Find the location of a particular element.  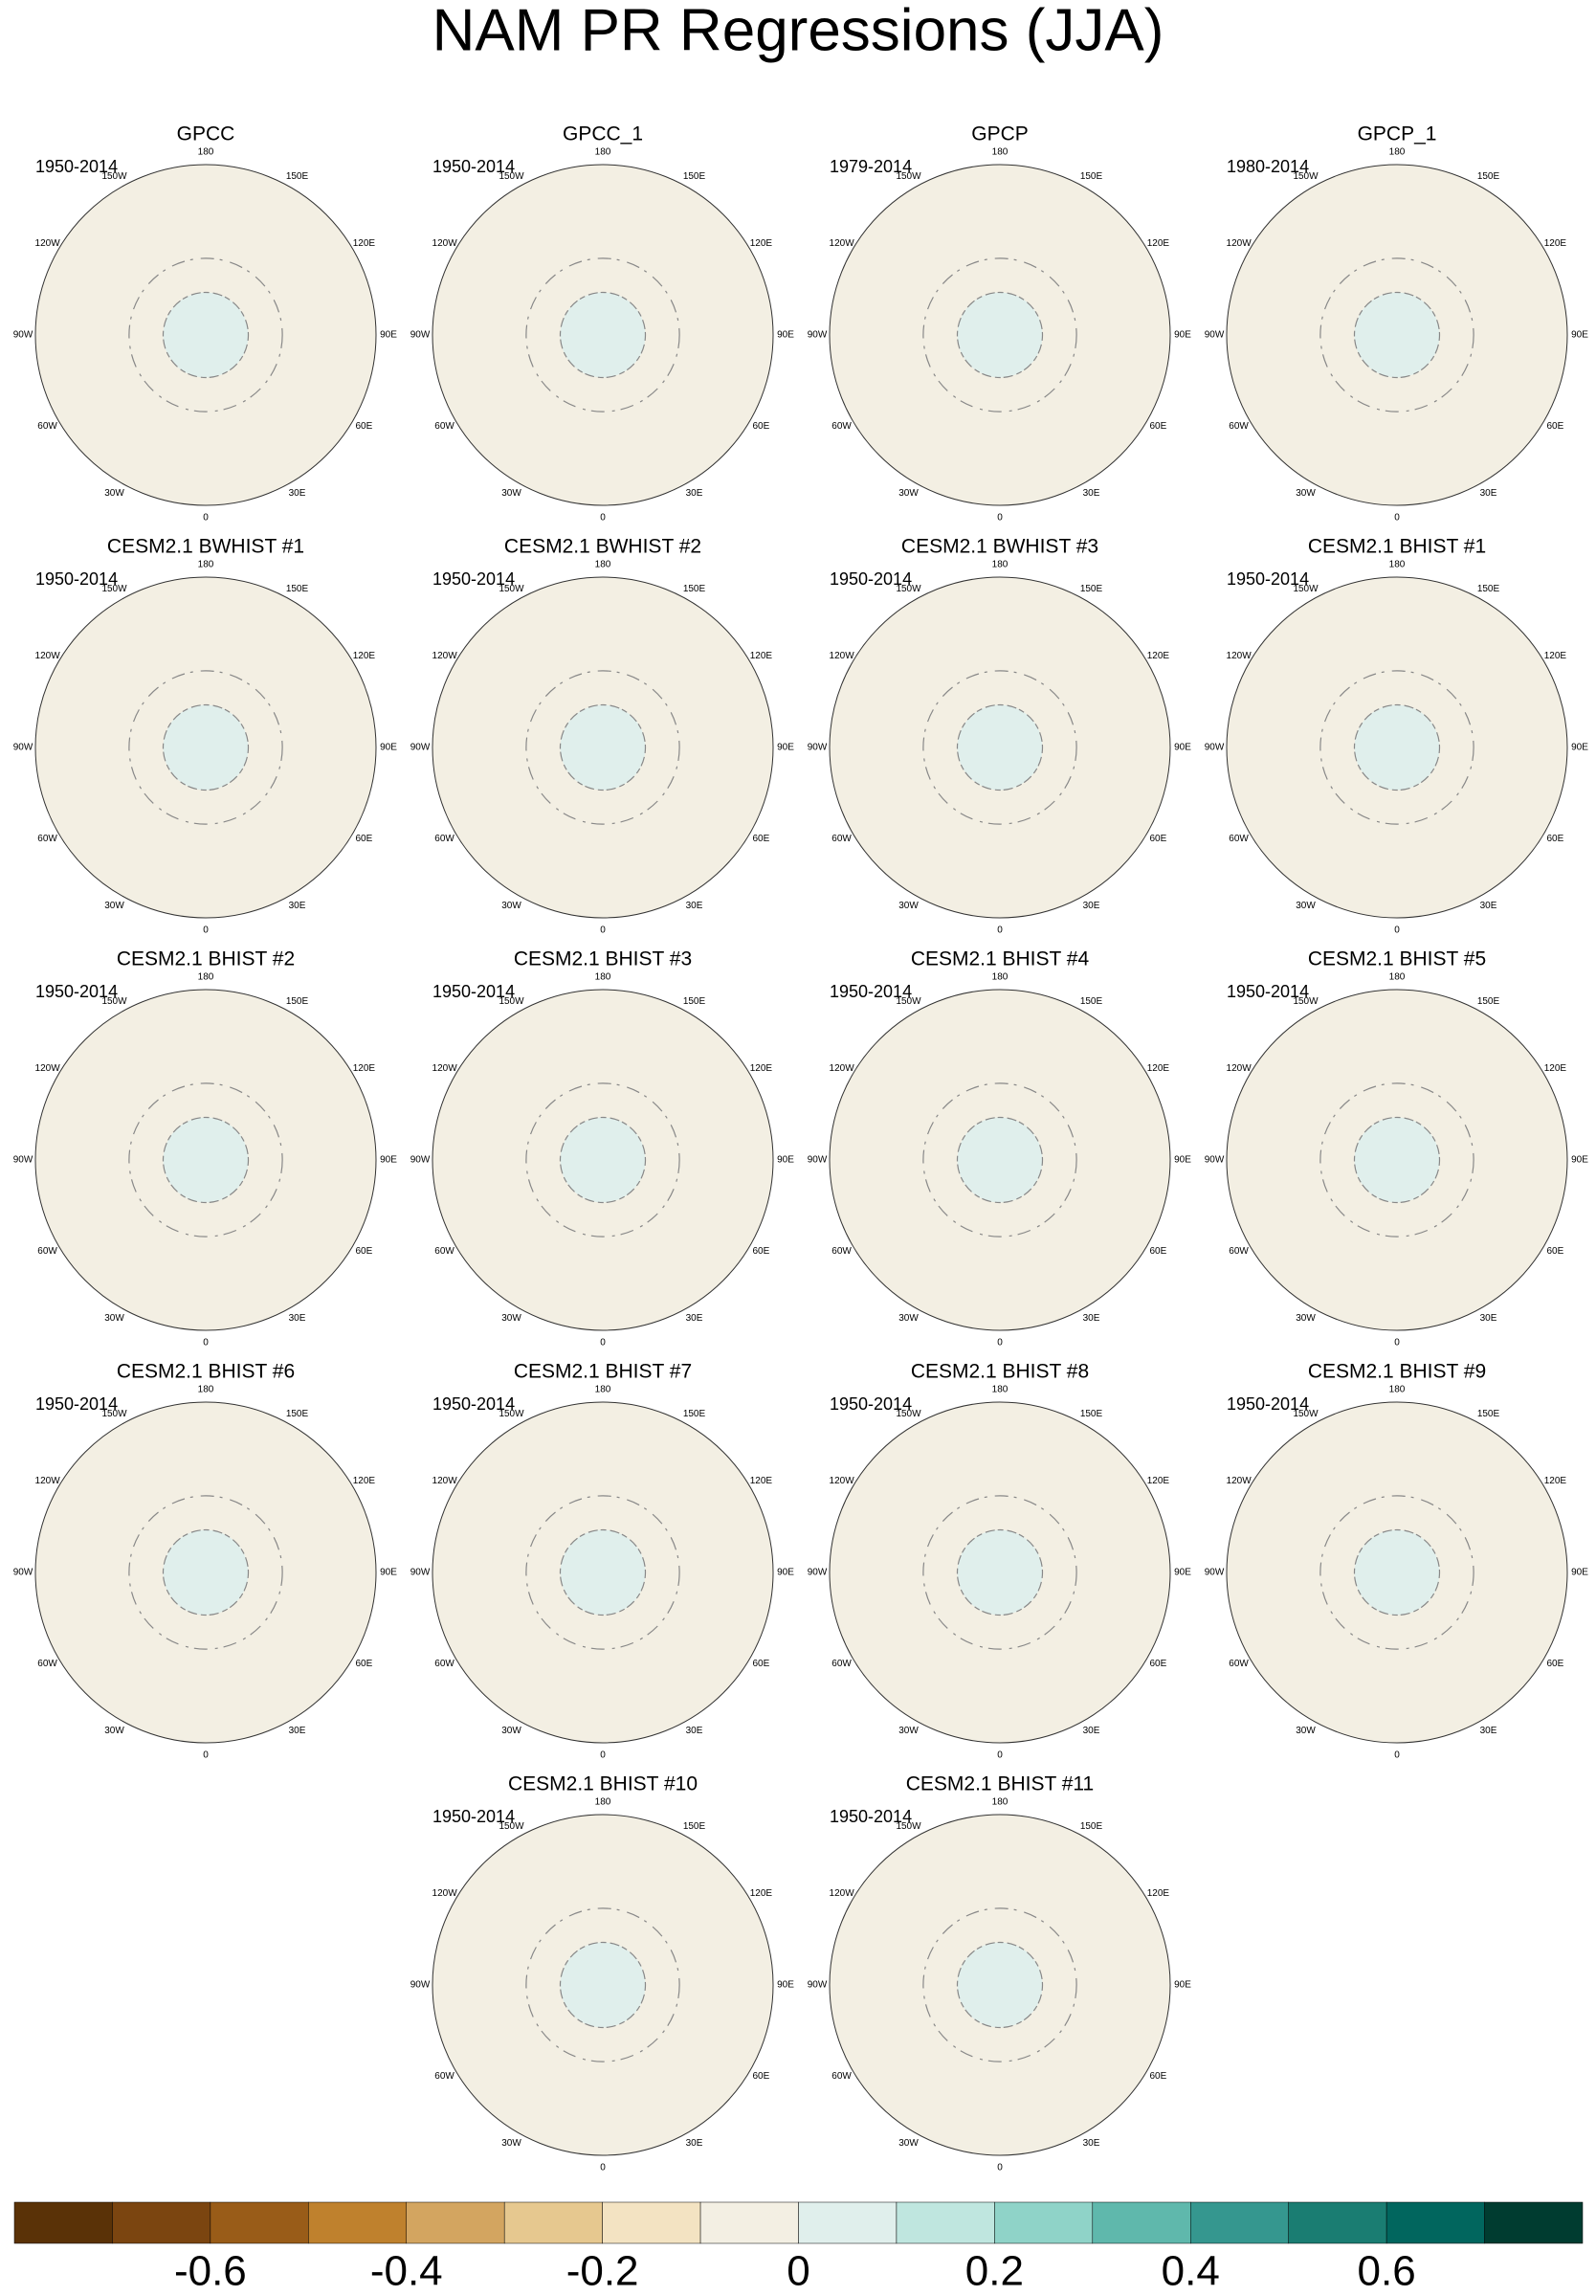

panel-title: GPCC is located at coordinates (206, 134).